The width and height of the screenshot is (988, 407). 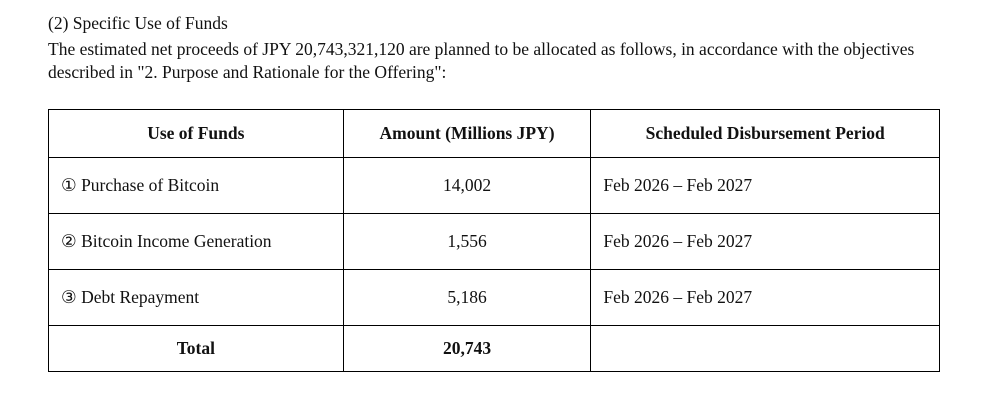 I want to click on section-heading: (2) Specific Use of Funds, so click(x=138, y=23).